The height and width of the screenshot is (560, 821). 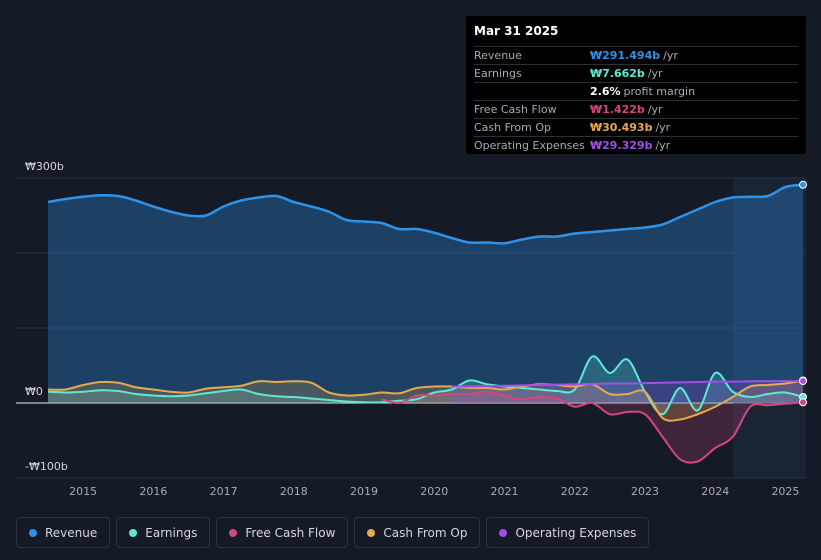 I want to click on tooltip-label: Earnings, so click(x=498, y=73).